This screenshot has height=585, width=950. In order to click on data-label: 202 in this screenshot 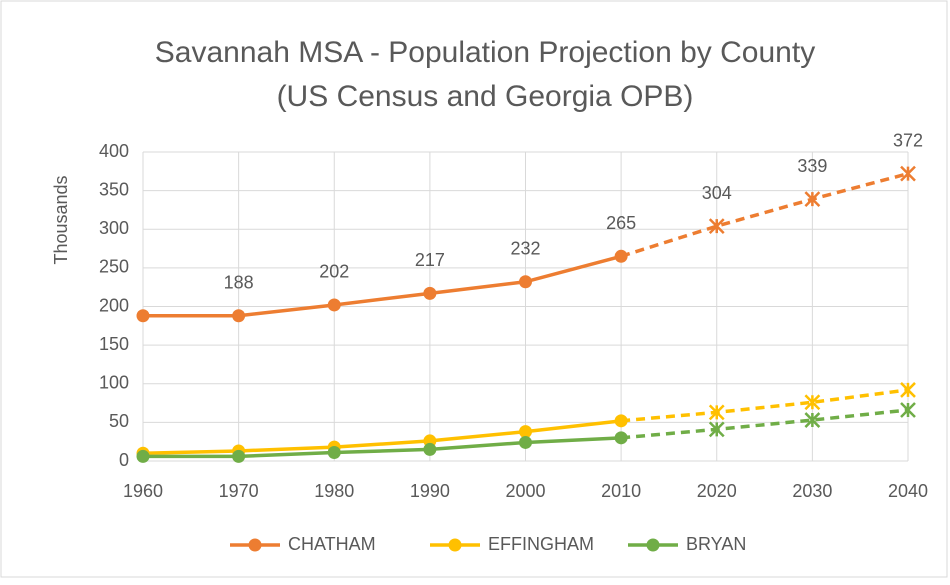, I will do `click(334, 272)`.